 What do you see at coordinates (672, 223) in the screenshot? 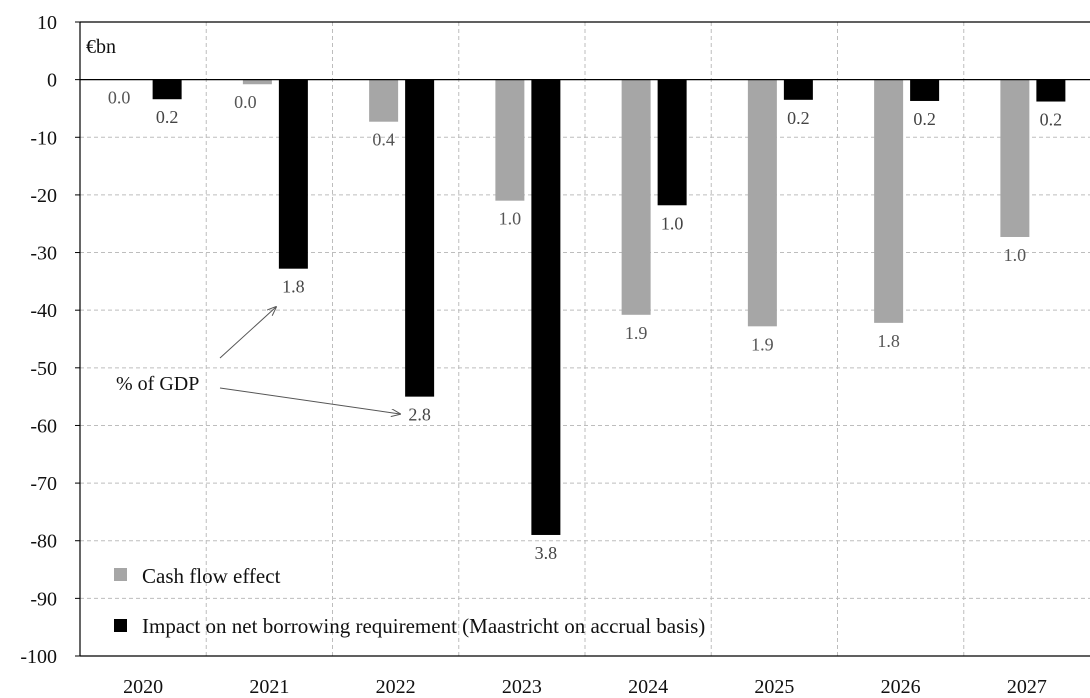
I see `data-label-net-borrowing-2024: 1.0` at bounding box center [672, 223].